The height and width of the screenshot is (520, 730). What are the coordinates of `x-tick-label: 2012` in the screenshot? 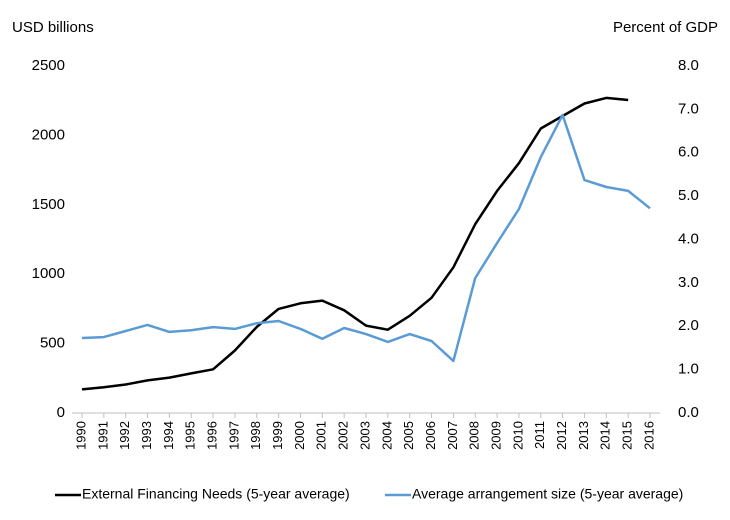 It's located at (561, 435).